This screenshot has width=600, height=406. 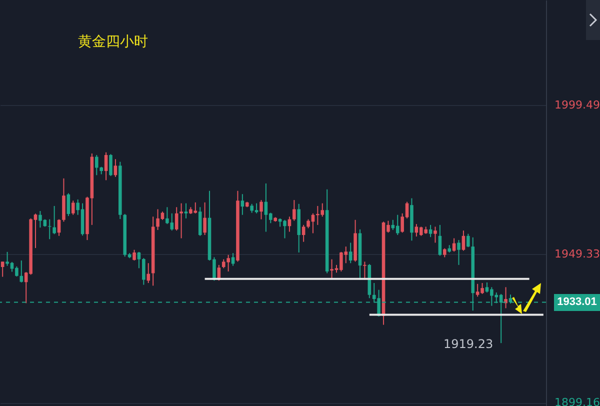 What do you see at coordinates (577, 401) in the screenshot?
I see `y-tick-label: 1899.16` at bounding box center [577, 401].